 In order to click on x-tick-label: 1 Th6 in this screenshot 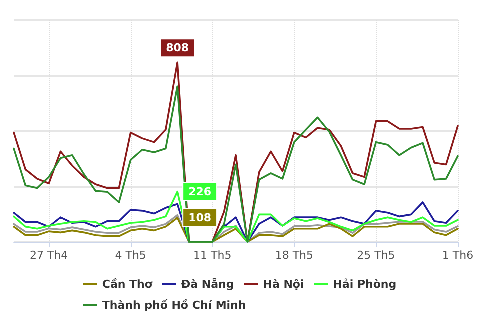, I will do `click(458, 255)`.